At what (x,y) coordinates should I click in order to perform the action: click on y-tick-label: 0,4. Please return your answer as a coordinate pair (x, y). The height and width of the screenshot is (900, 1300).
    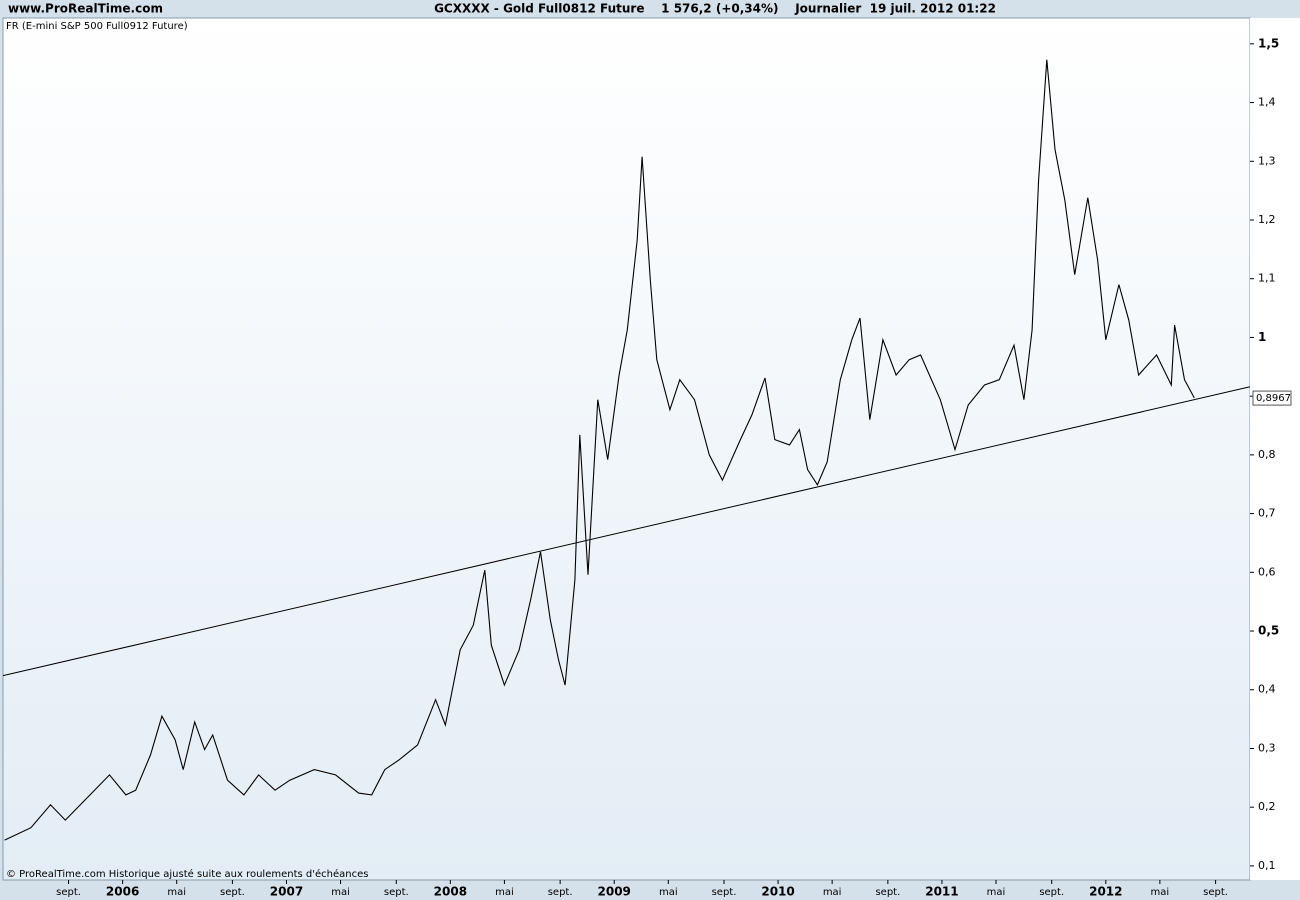
    Looking at the image, I should click on (1267, 689).